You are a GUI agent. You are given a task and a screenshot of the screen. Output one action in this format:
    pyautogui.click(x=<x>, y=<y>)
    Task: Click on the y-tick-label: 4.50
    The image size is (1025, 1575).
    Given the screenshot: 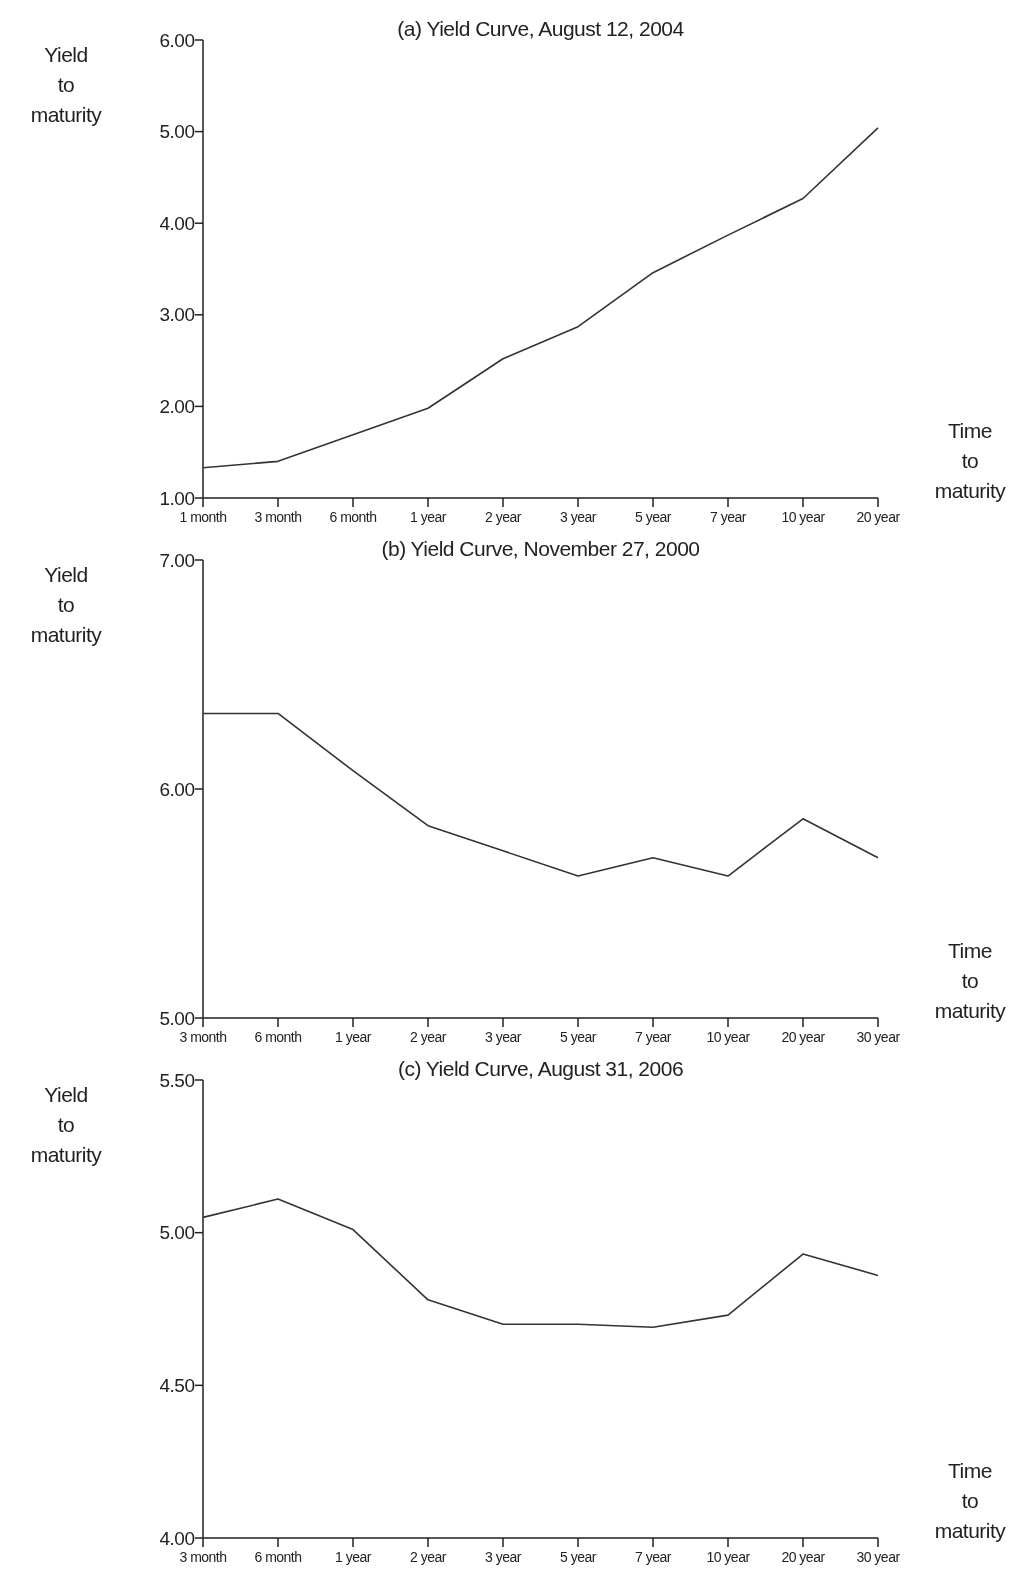 What is the action you would take?
    pyautogui.click(x=177, y=1385)
    